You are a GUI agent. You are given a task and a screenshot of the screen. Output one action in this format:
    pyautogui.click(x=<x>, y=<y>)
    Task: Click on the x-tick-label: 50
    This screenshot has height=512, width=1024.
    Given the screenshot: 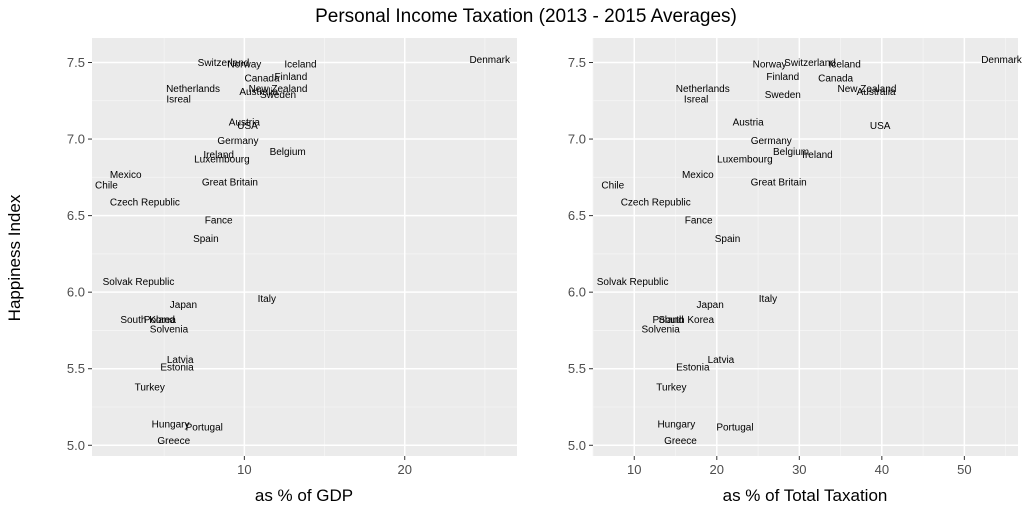 What is the action you would take?
    pyautogui.click(x=964, y=469)
    